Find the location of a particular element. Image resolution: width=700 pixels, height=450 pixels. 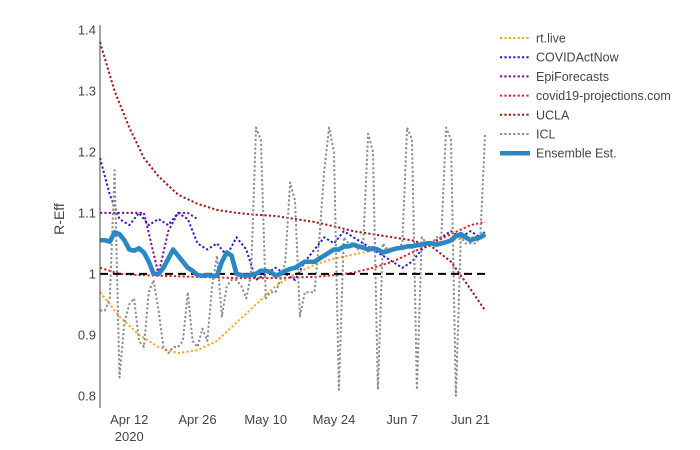

x-tick-label: Jun 7 is located at coordinates (402, 419).